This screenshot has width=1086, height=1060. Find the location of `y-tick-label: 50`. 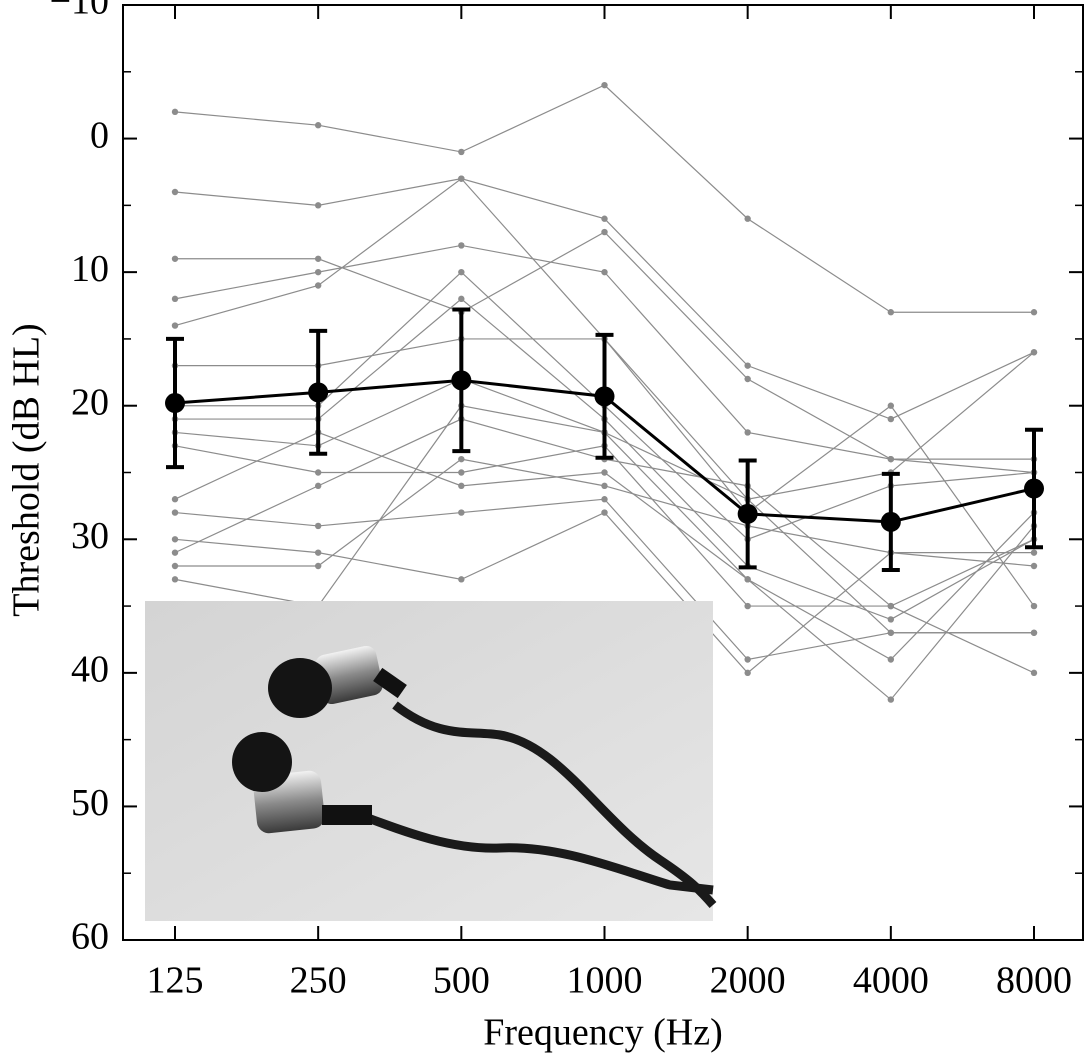

y-tick-label: 50 is located at coordinates (90, 803).